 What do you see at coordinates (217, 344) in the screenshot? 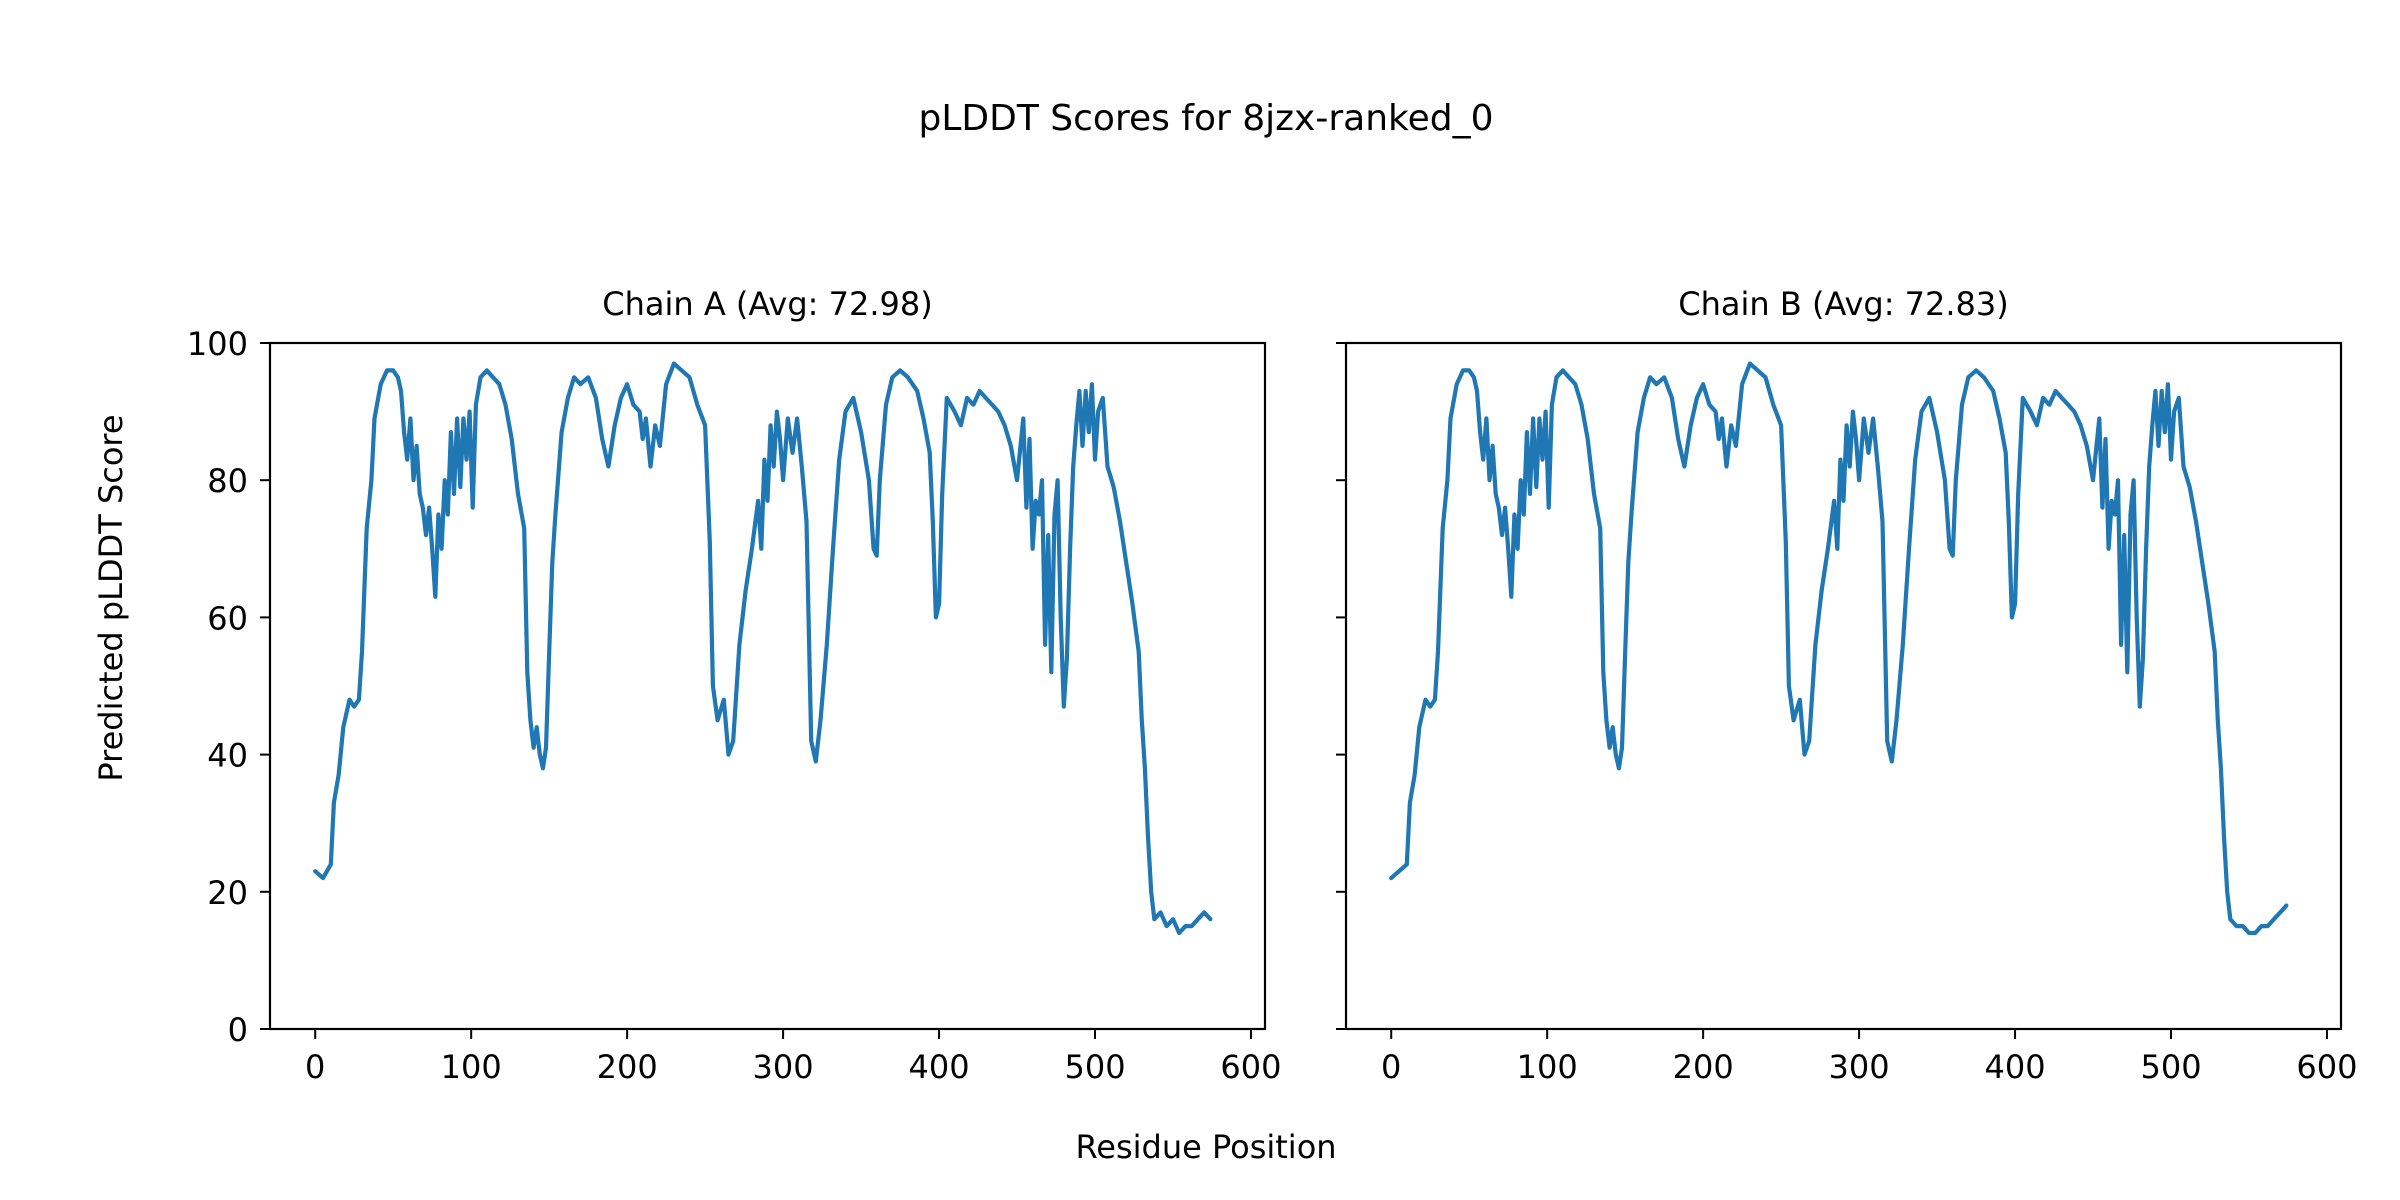
I see `y-tick-label: 100` at bounding box center [217, 344].